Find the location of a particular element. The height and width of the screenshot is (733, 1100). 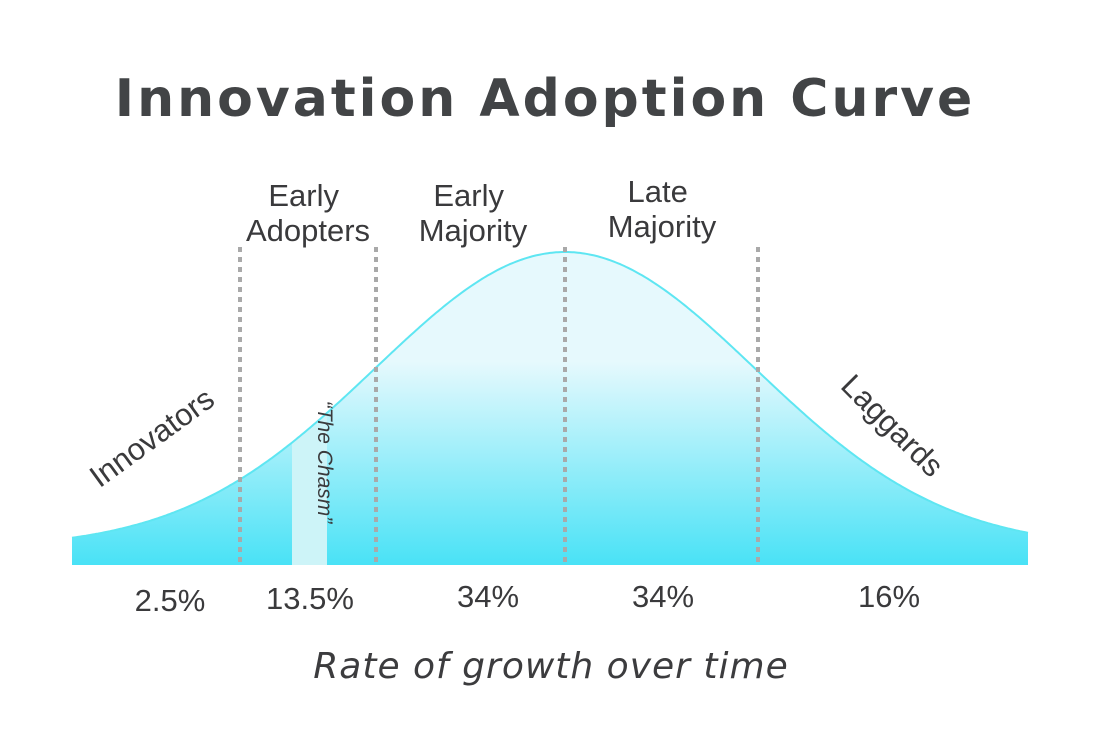

segment-label-early-adopters: Early Adopters is located at coordinates (308, 213).